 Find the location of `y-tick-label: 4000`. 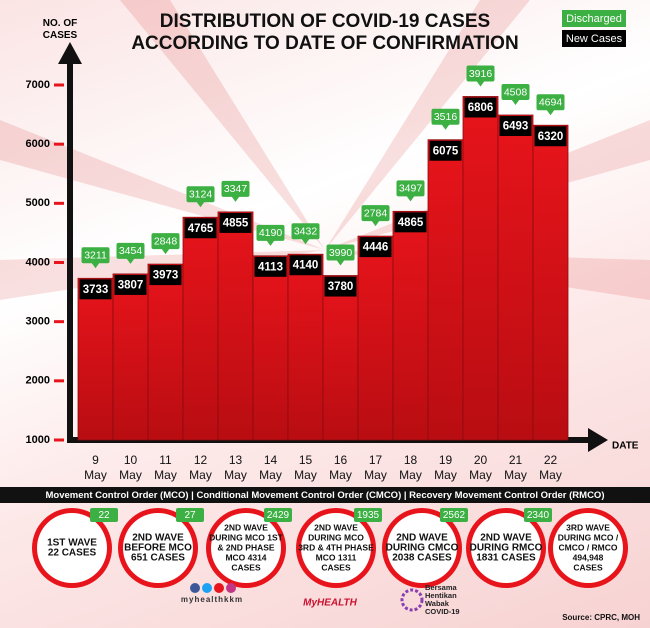

y-tick-label: 4000 is located at coordinates (38, 262).